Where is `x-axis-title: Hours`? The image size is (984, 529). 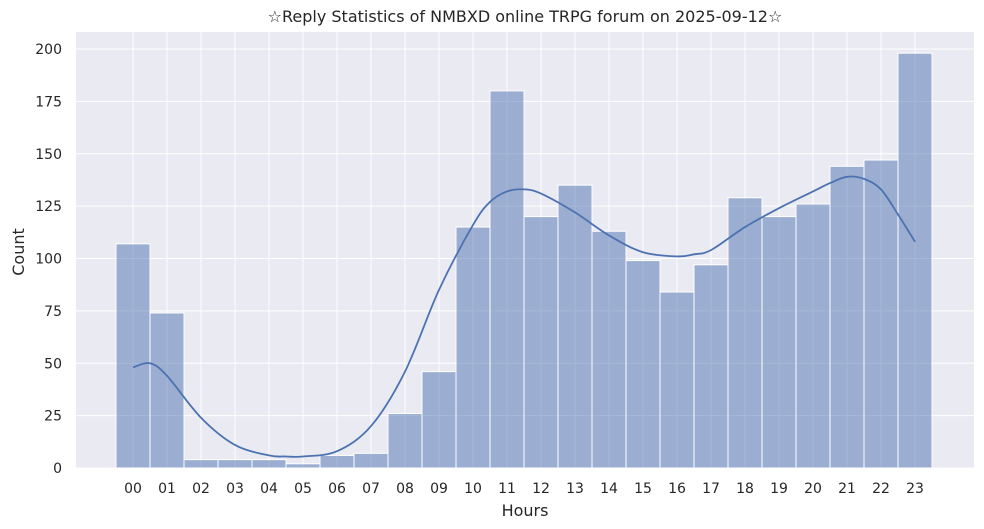 x-axis-title: Hours is located at coordinates (525, 510).